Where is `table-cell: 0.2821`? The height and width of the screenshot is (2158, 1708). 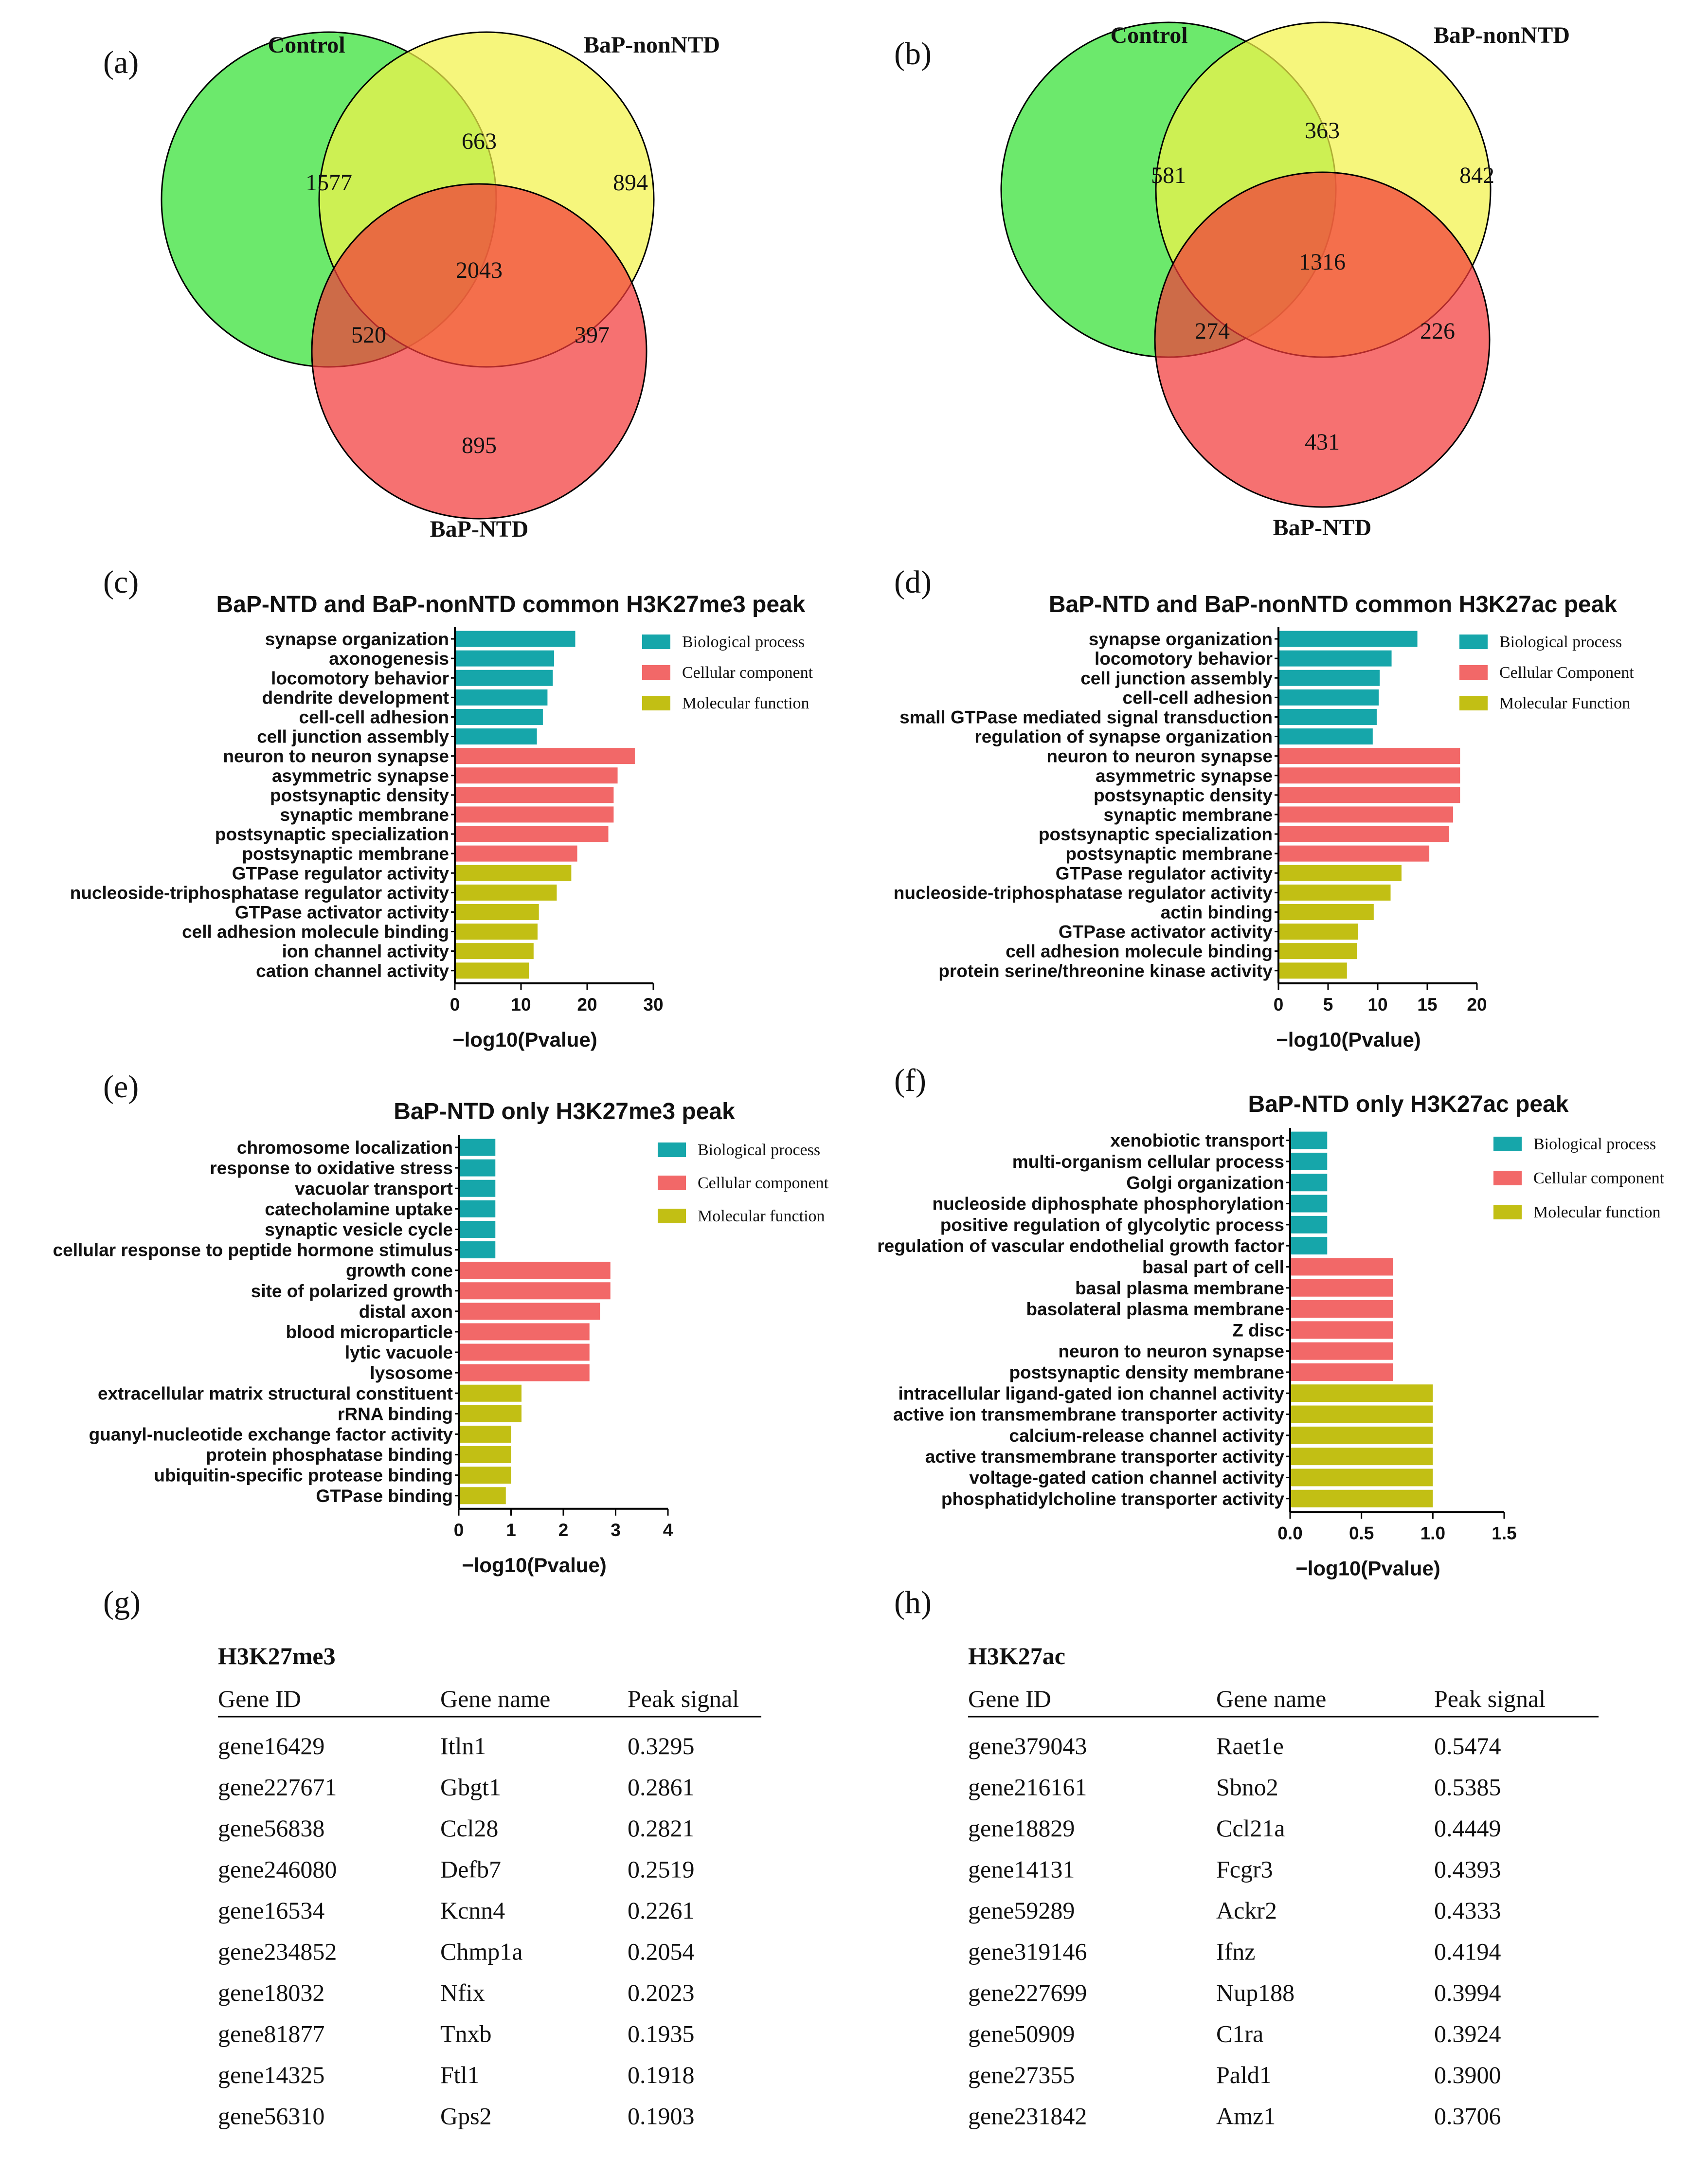
table-cell: 0.2821 is located at coordinates (661, 1828).